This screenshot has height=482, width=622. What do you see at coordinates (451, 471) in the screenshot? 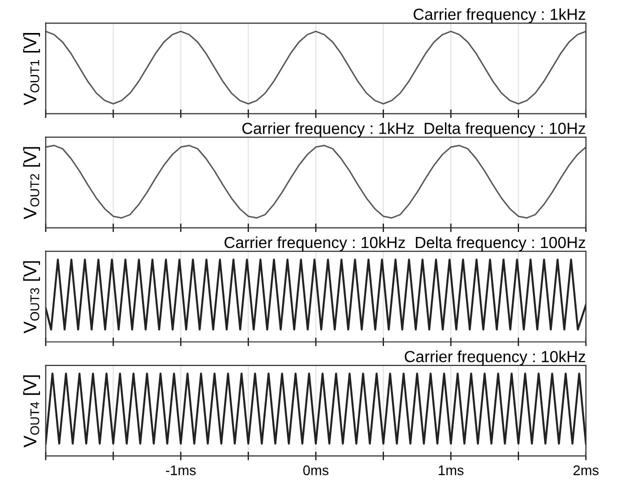
I see `x-tick-label: 1ms` at bounding box center [451, 471].